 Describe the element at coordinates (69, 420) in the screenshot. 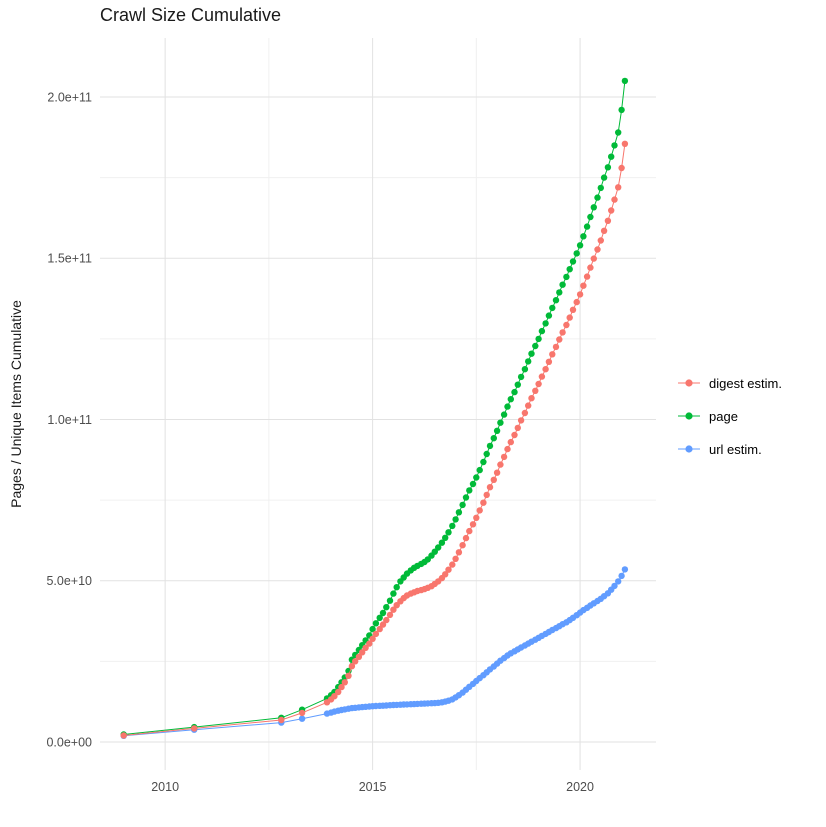

I see `y-tick-label: 1.0e+11` at that location.